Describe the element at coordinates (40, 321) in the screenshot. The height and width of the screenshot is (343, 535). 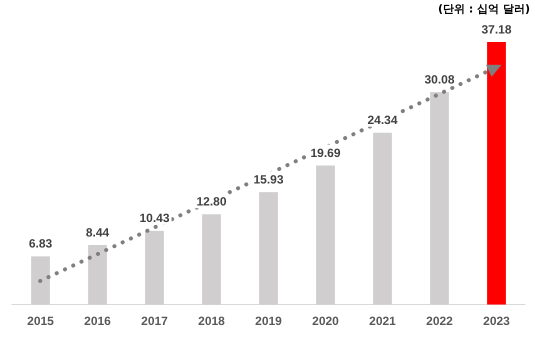
I see `x-tick-label: 2015` at that location.